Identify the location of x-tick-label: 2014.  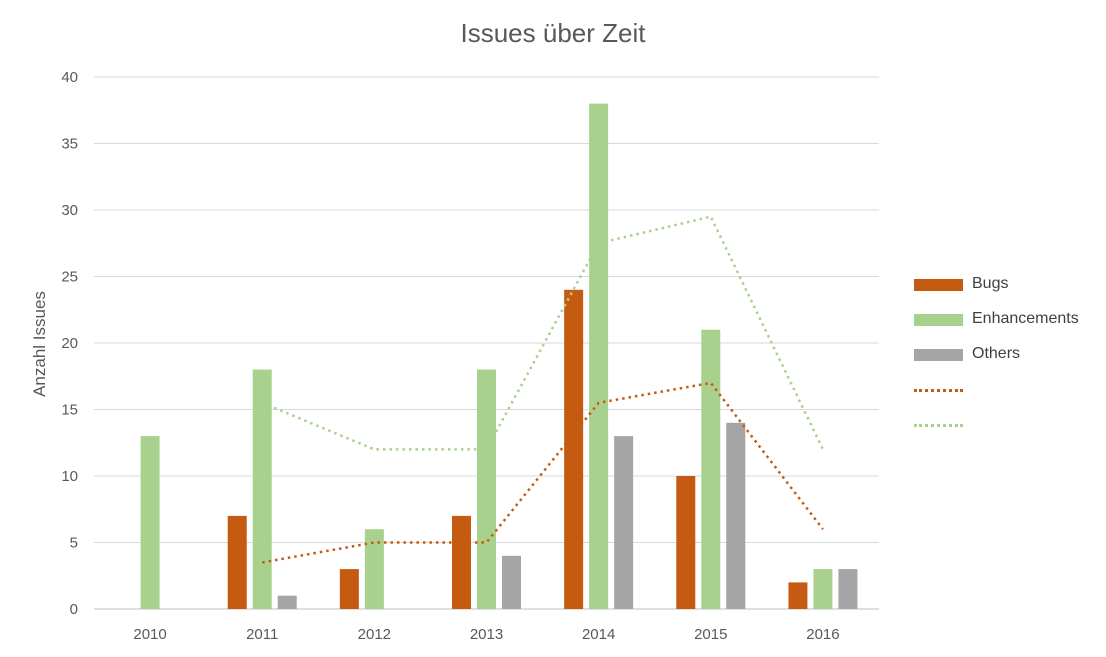
(598, 634).